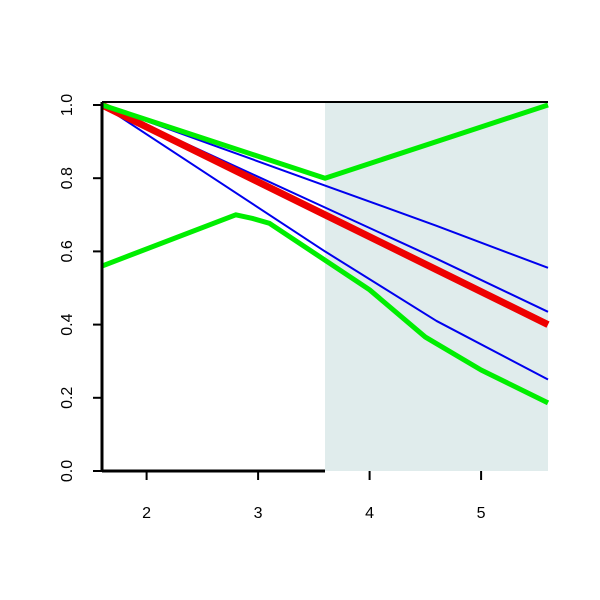 This screenshot has width=600, height=600. What do you see at coordinates (67, 398) in the screenshot?
I see `y-tick-label: 0.2` at bounding box center [67, 398].